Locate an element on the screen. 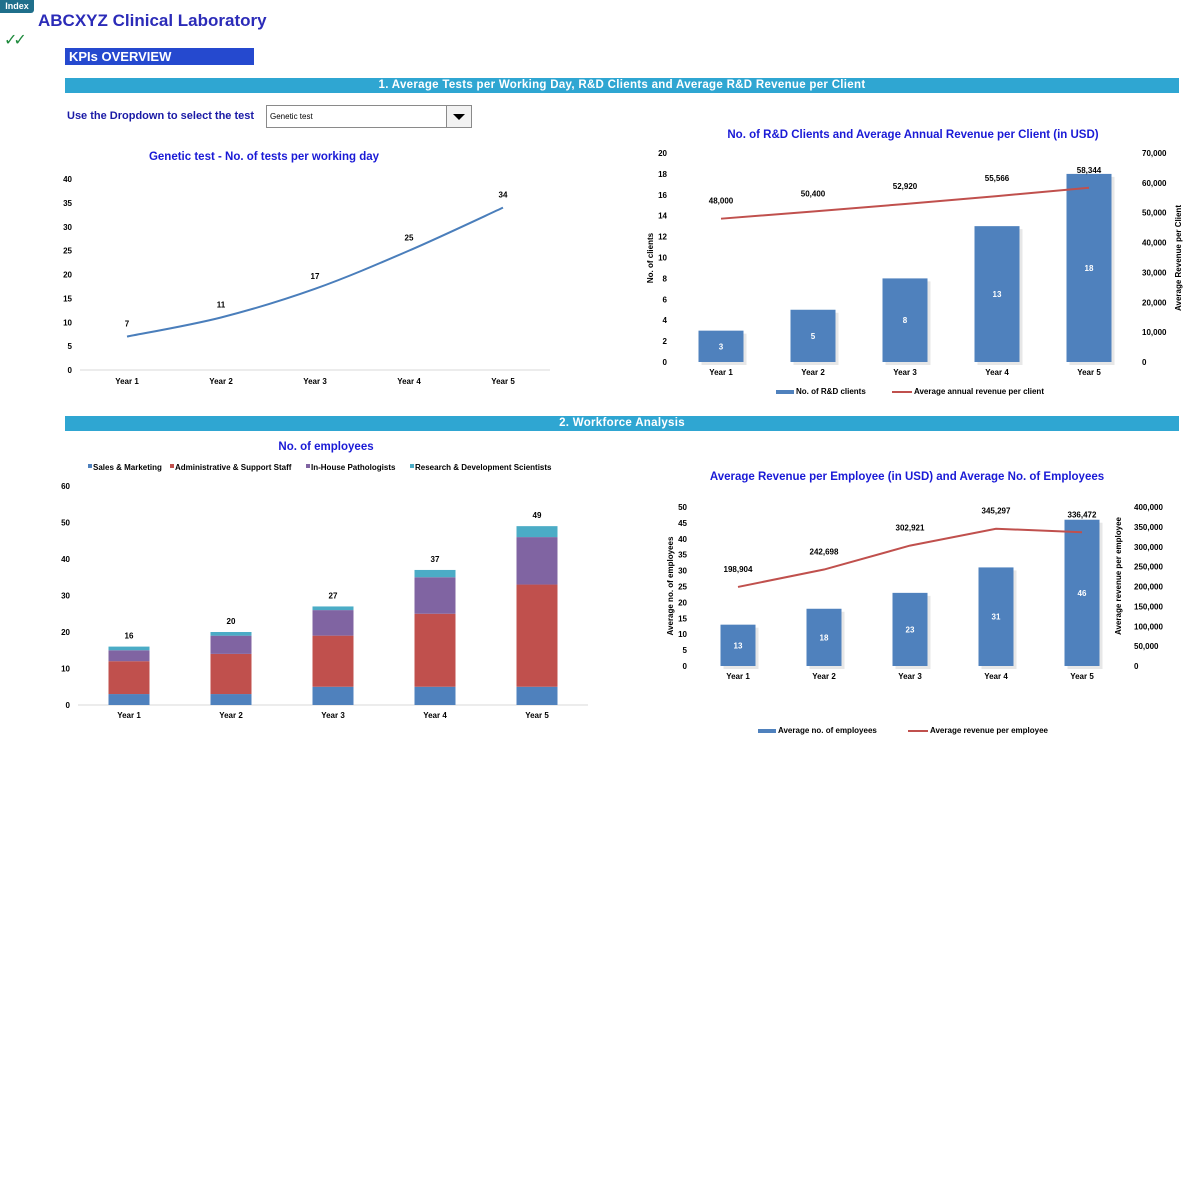 The width and height of the screenshot is (1200, 1200). y2-tick-label: 200,000 is located at coordinates (1148, 587).